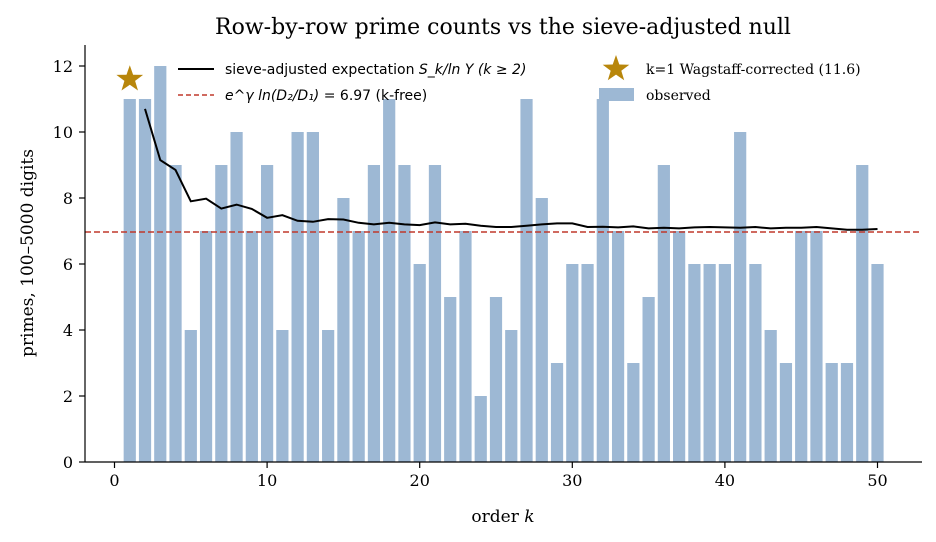 This screenshot has height=542, width=936. Describe the element at coordinates (114, 480) in the screenshot. I see `x-tick-label: 0` at that location.